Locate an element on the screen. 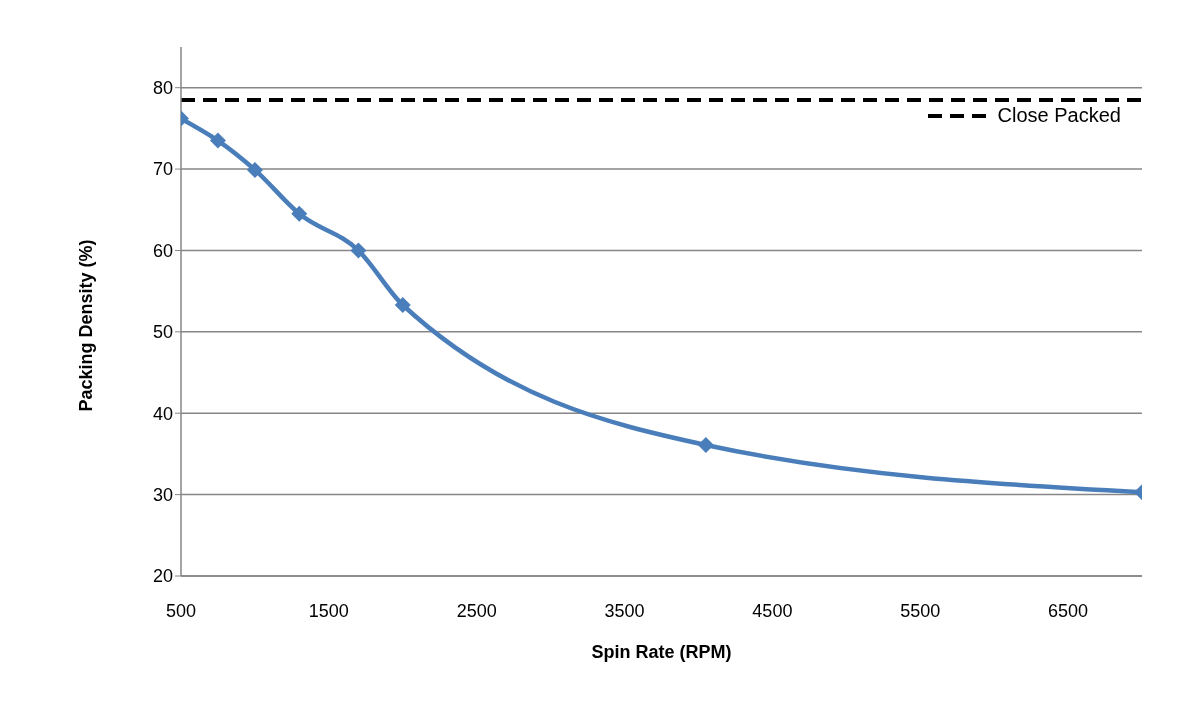  x-tick-label: 500 is located at coordinates (181, 610).